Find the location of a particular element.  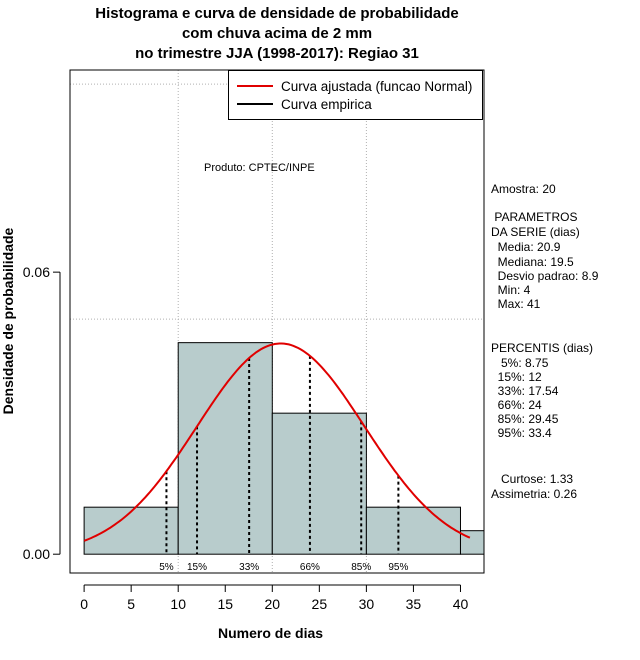

legend-item-fitted: Curva ajustada (funcao Normal) is located at coordinates (354, 86).